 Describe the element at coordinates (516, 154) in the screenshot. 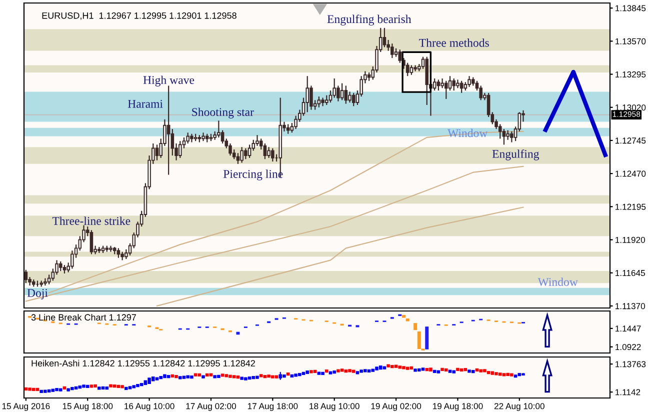

I see `annotation: Engulfing` at that location.